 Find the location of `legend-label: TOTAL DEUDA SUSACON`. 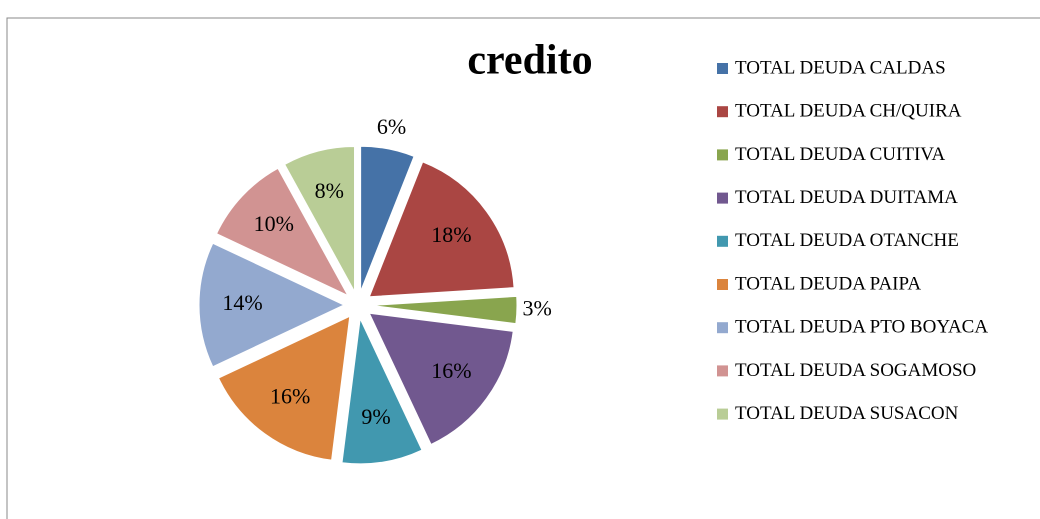

legend-label: TOTAL DEUDA SUSACON is located at coordinates (847, 413).